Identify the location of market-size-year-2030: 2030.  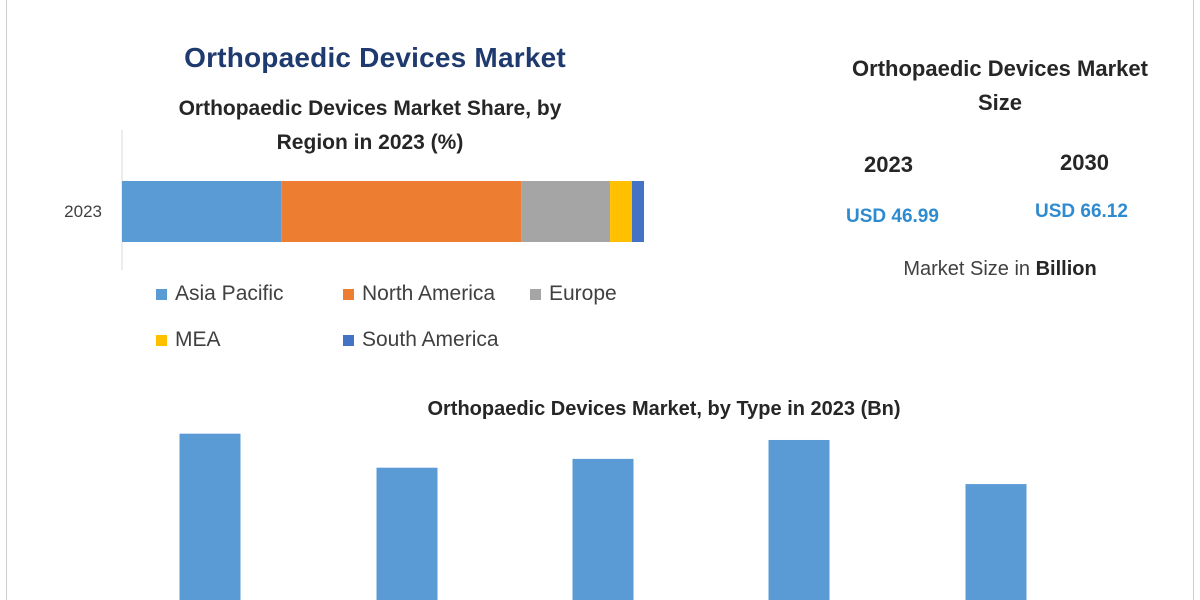
(1084, 162).